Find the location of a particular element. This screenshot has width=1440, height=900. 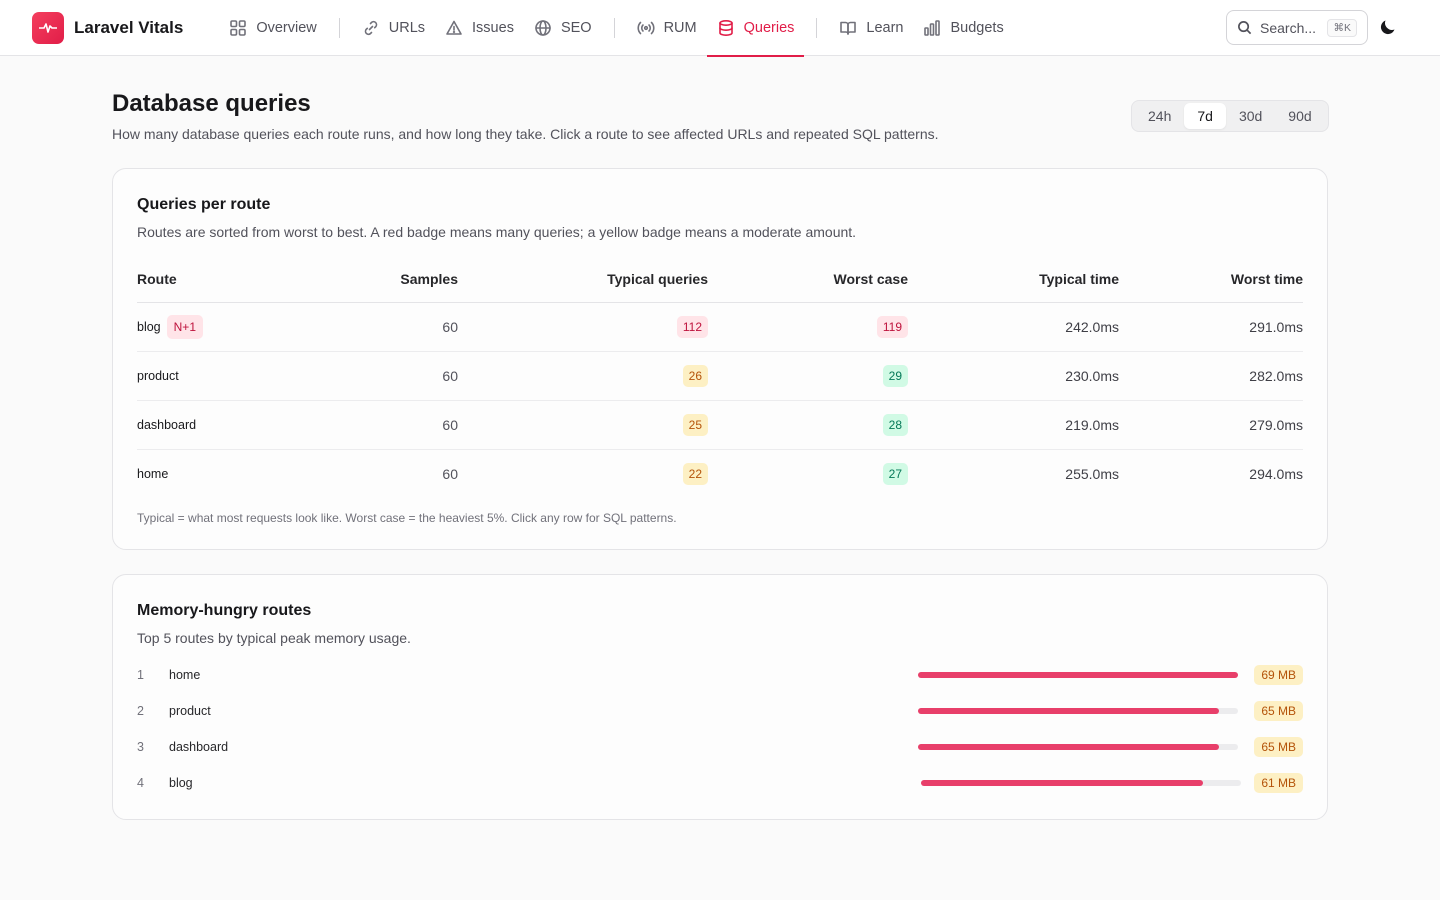

table-row: home 60 22 27 255.0ms 294.0ms is located at coordinates (720, 473).